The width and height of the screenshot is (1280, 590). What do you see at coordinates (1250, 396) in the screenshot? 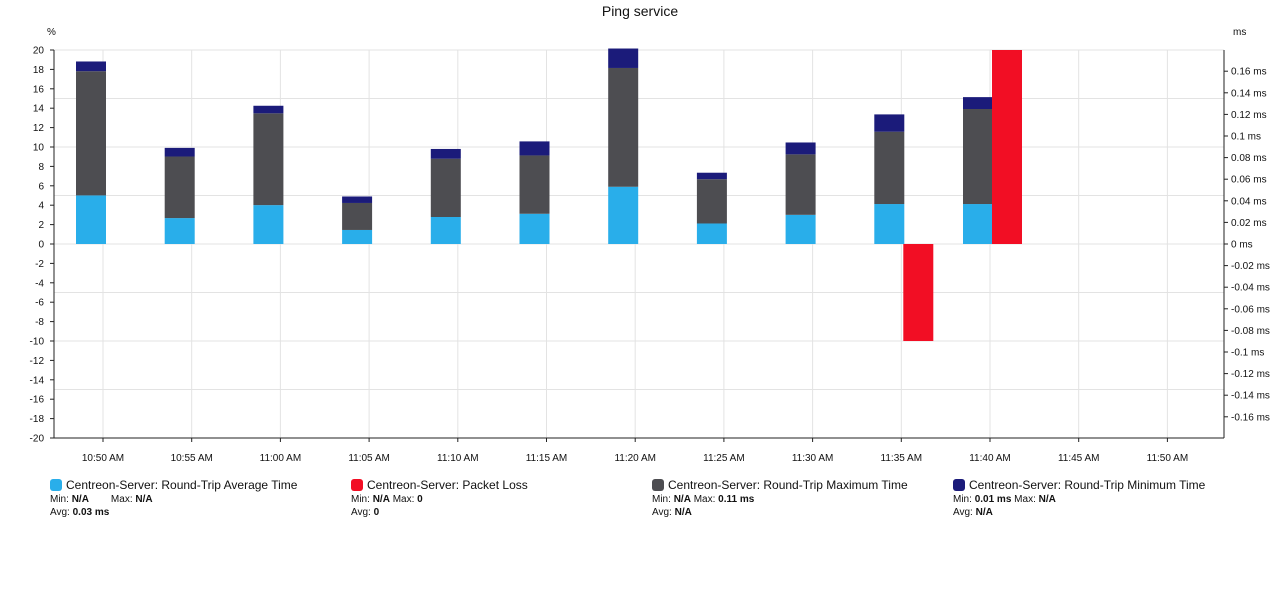
I see `right-axis-tick-label: -0.14 ms` at bounding box center [1250, 396].